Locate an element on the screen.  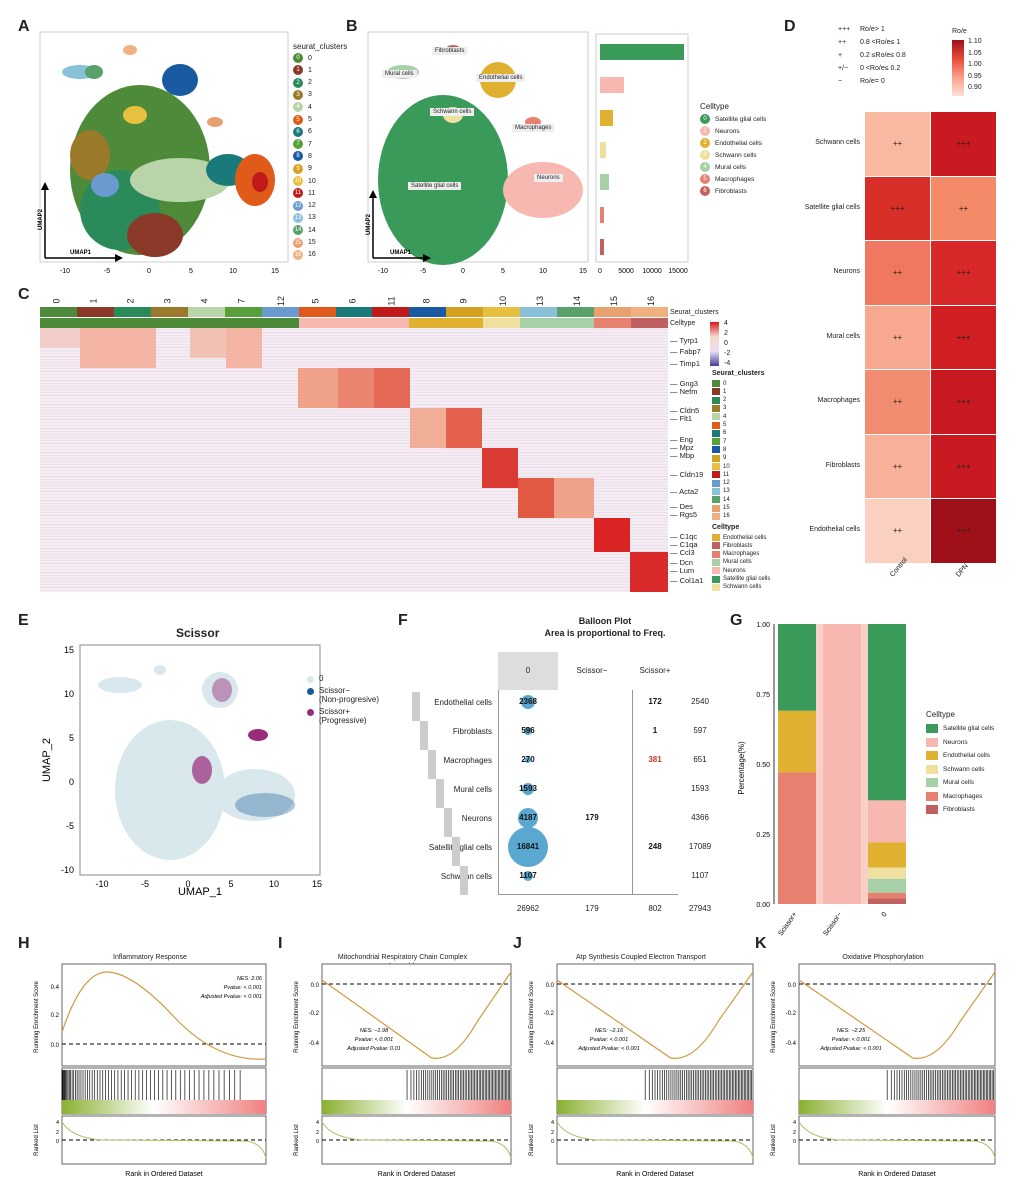
b-bar-tick: 10000 is located at coordinates (652, 271).